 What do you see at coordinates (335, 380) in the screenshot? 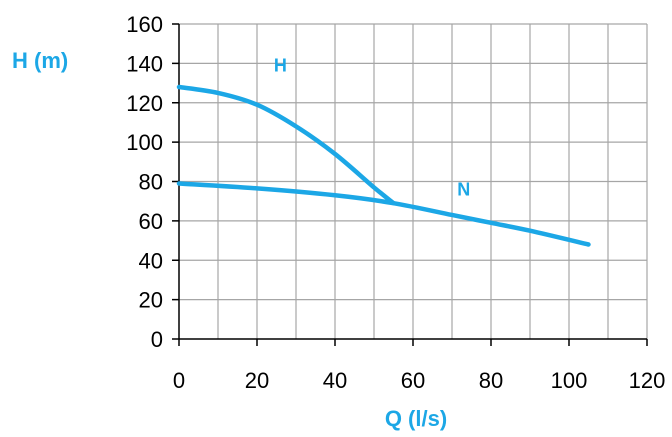
I see `x-tick-label-2: 40` at bounding box center [335, 380].